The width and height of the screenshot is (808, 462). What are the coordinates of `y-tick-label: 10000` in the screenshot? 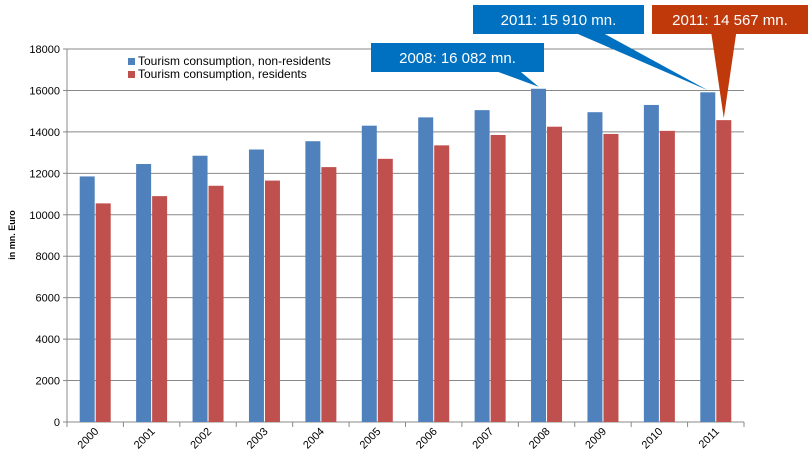 It's located at (44, 216).